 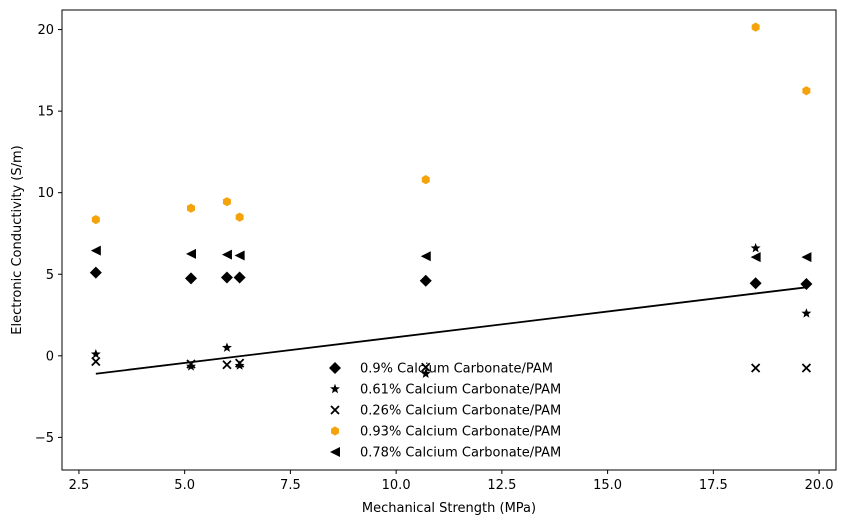 What do you see at coordinates (335, 431) in the screenshot?
I see `legend-marker-hexagon` at bounding box center [335, 431].